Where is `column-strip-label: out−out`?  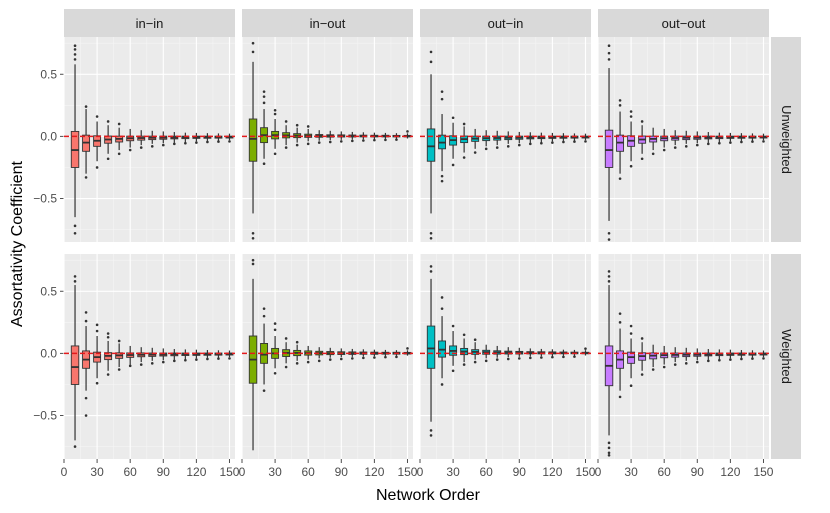
column-strip-label: out−out is located at coordinates (684, 23).